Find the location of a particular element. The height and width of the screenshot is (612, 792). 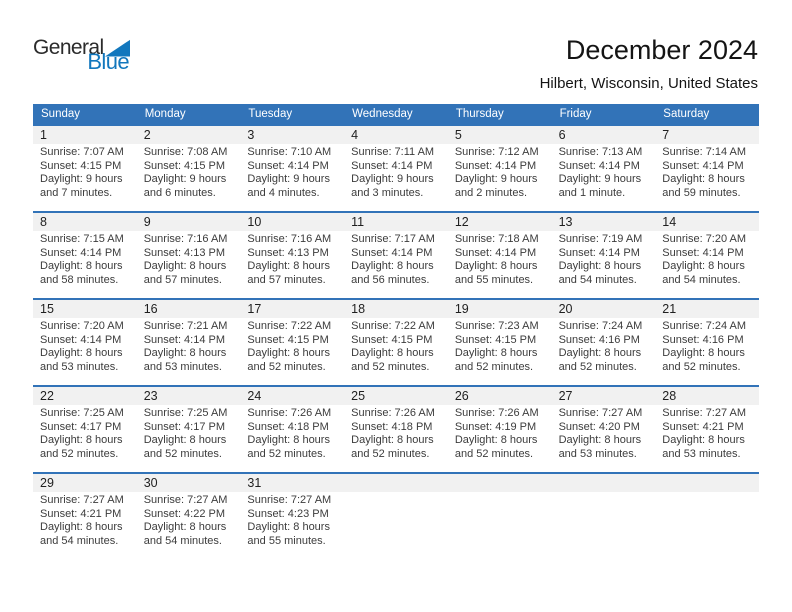

weekday-header-monday: Monday is located at coordinates (165, 114).